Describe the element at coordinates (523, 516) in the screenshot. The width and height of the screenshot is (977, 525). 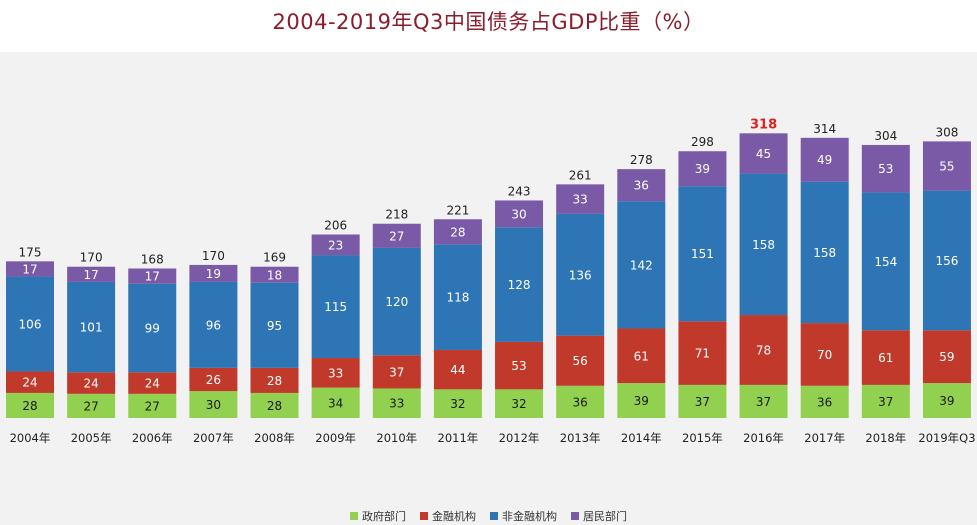
I see `legend-item-2: 非金融机构` at that location.